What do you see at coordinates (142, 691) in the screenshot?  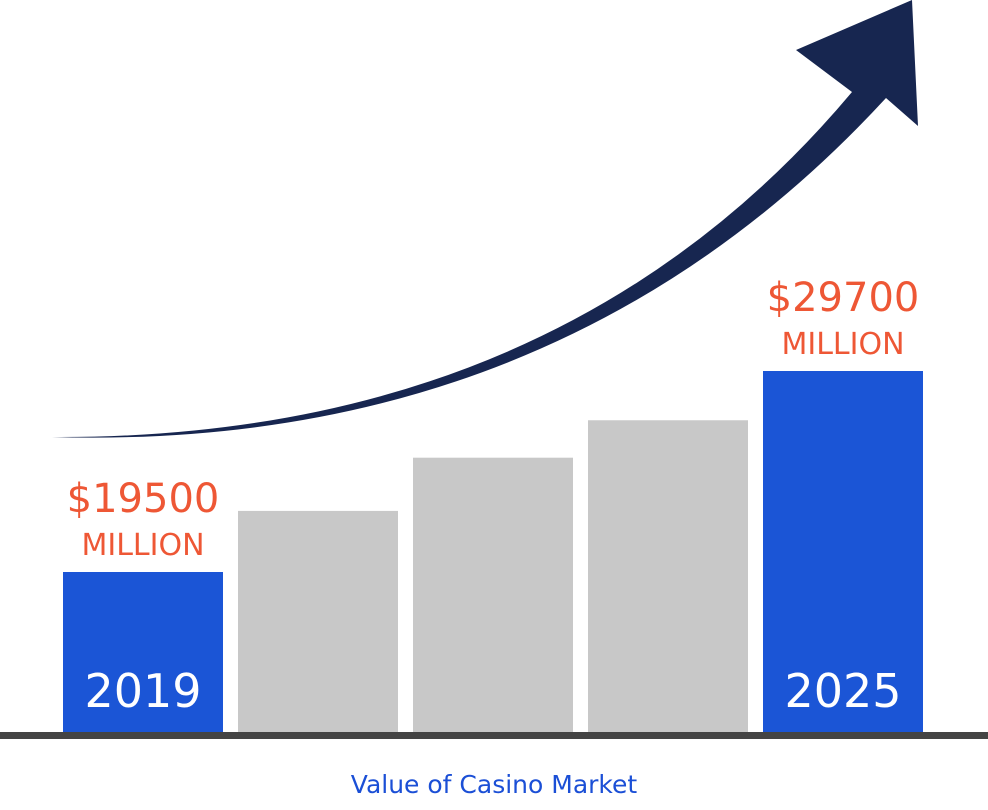 I see `bar-year-label: 2019` at bounding box center [142, 691].